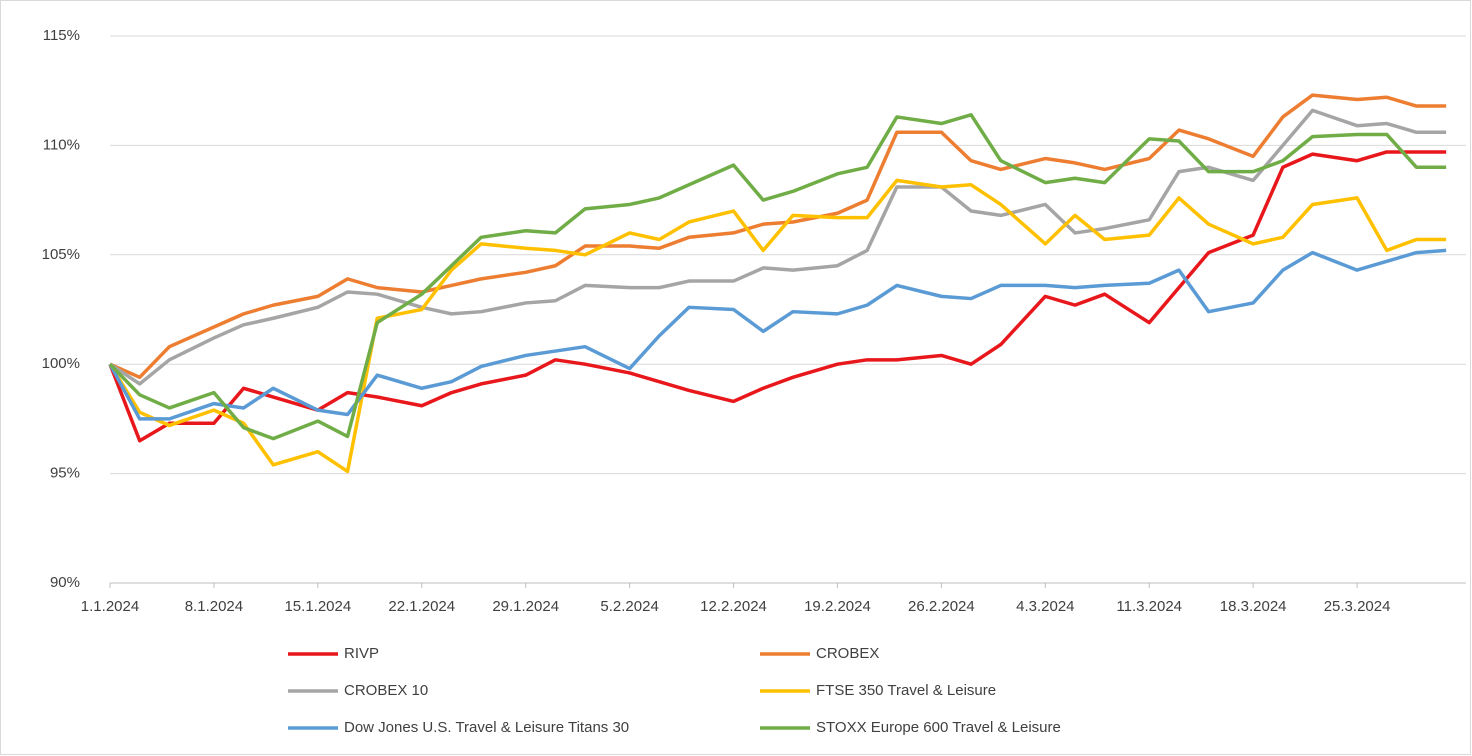 This screenshot has height=756, width=1472. I want to click on y-tick-label: 110%, so click(61, 144).